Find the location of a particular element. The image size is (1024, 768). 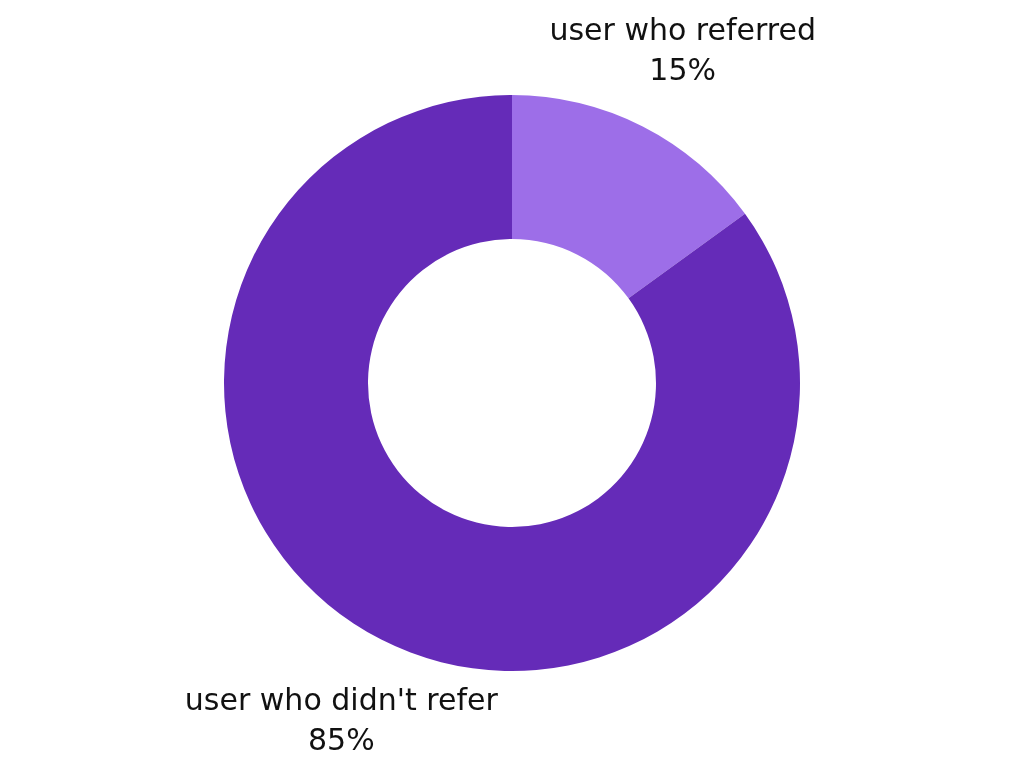

donut-slice is located at coordinates (628, 197).